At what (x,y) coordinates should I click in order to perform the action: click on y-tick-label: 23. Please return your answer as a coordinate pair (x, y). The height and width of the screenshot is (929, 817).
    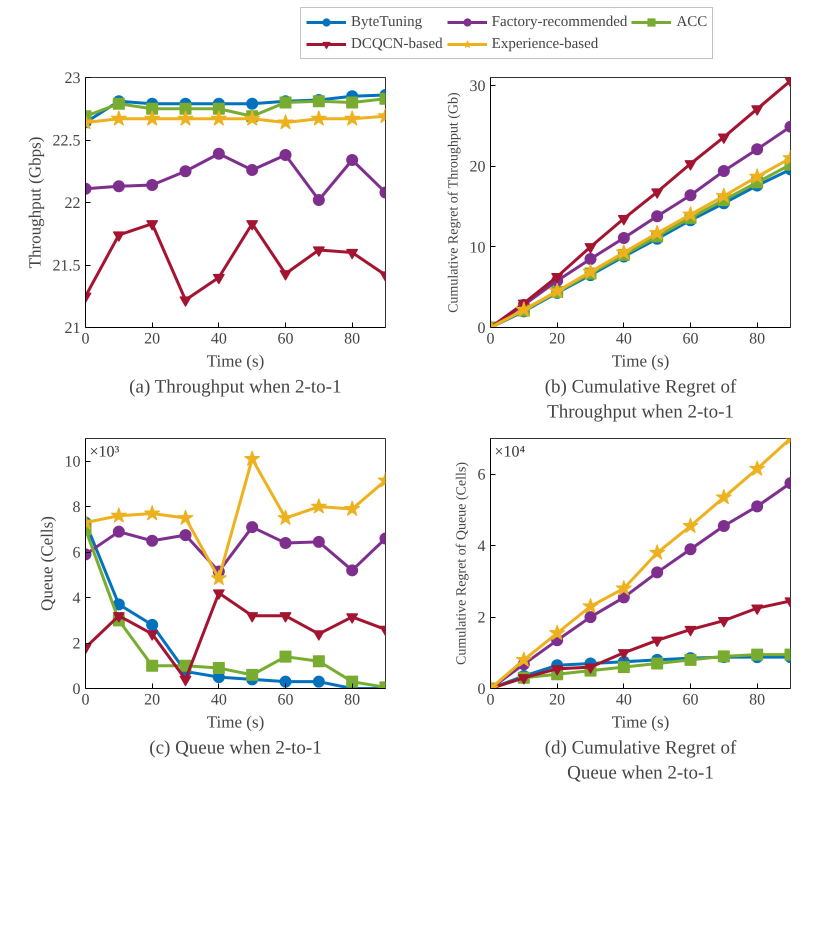
    Looking at the image, I should click on (72, 78).